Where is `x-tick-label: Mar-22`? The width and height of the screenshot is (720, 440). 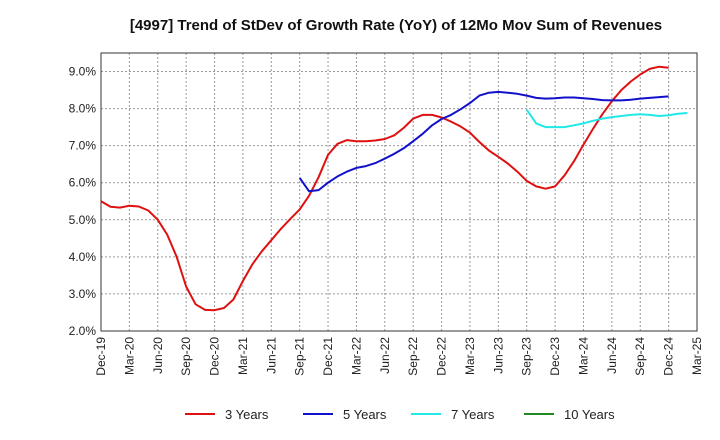
x-tick-label: Mar-22 is located at coordinates (356, 356).